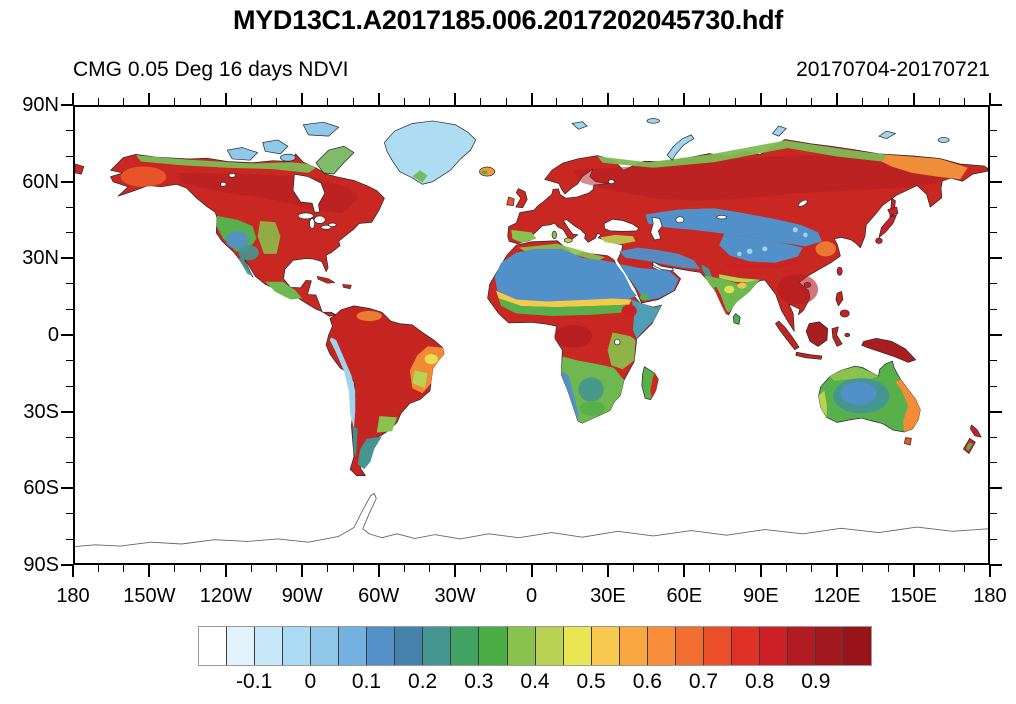 The height and width of the screenshot is (704, 1016). I want to click on mindanao, so click(844, 313).